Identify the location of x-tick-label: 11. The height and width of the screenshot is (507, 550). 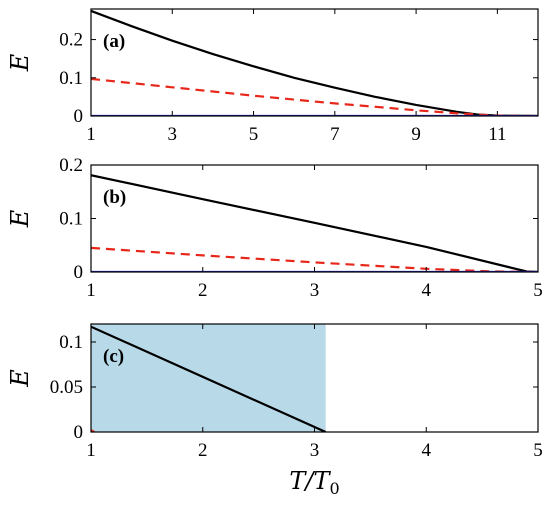
(497, 134).